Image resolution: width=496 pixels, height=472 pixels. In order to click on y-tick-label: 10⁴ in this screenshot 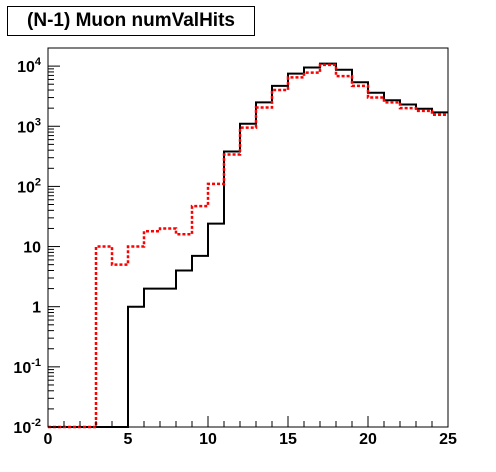, I will do `click(29, 66)`.